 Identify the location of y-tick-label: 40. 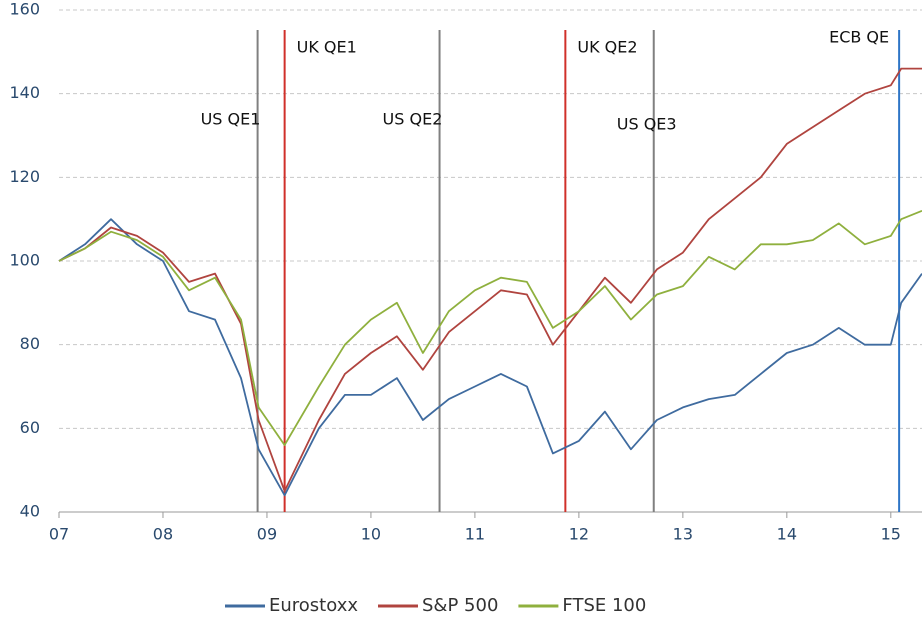
(30, 511).